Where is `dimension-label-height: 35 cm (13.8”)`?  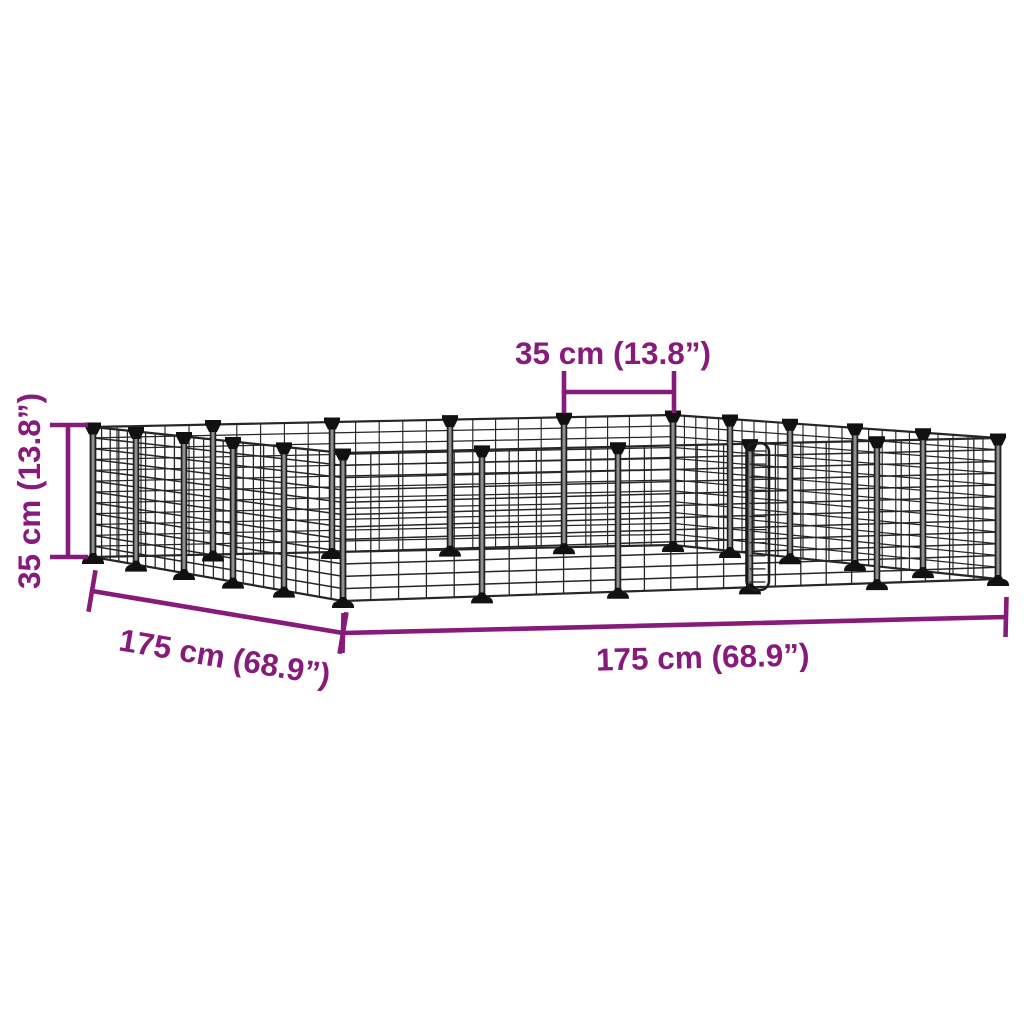
dimension-label-height: 35 cm (13.8”) is located at coordinates (29, 491).